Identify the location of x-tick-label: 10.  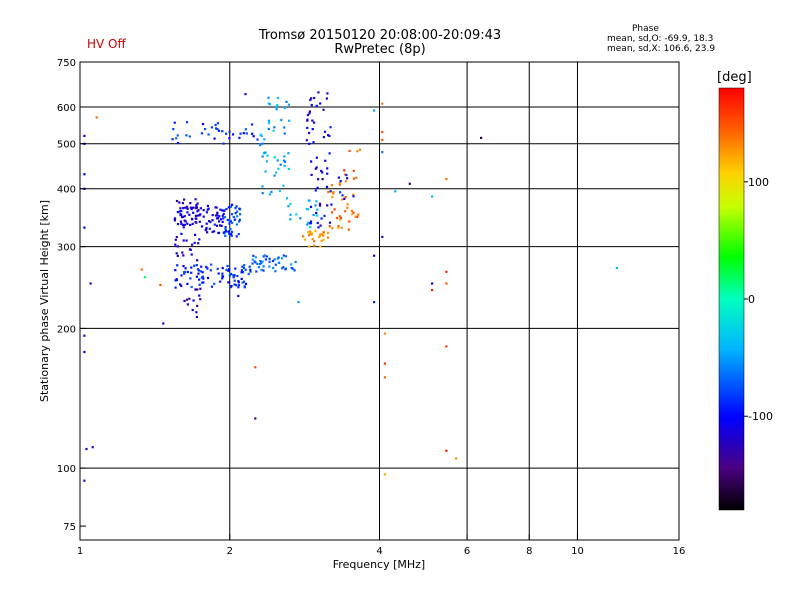
(577, 551).